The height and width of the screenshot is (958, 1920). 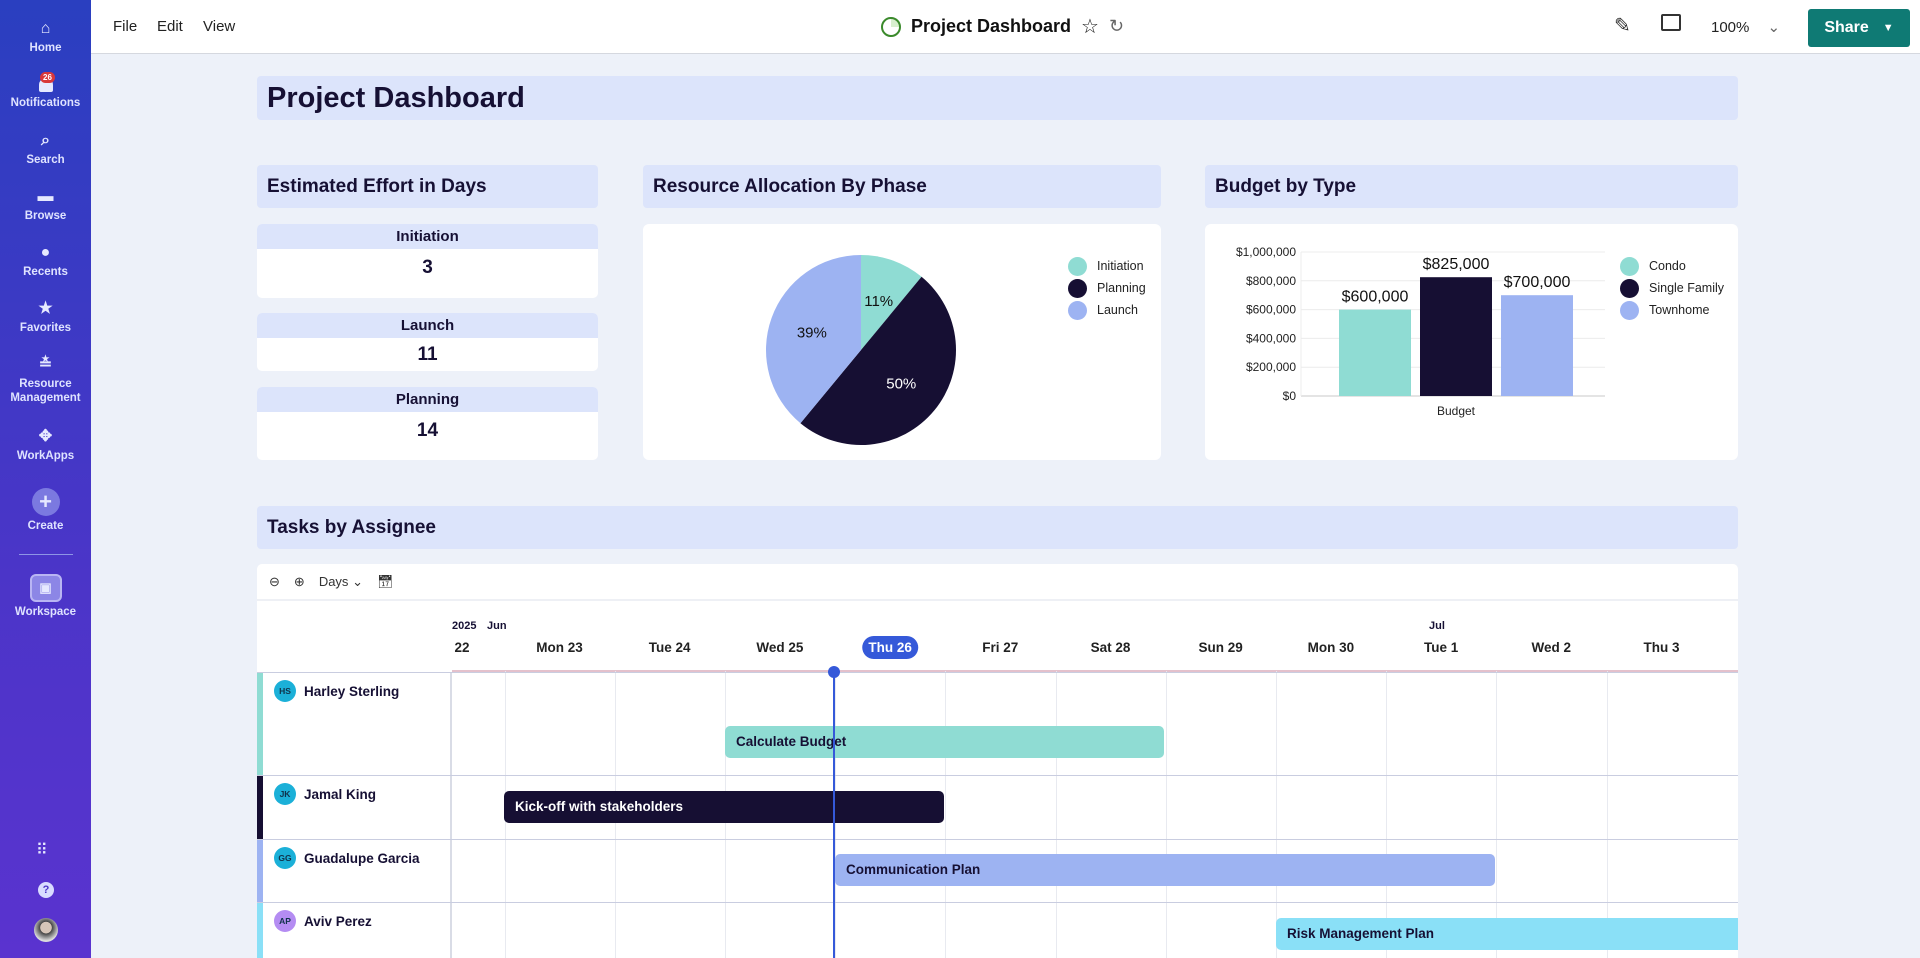 What do you see at coordinates (427, 325) in the screenshot?
I see `effort-label: Launch` at bounding box center [427, 325].